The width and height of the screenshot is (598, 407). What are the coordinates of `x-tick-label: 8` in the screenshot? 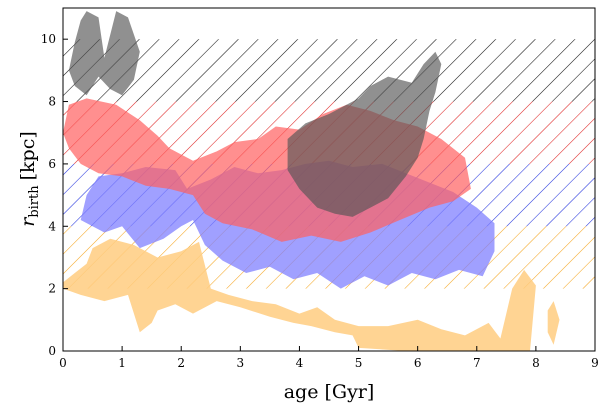 It's located at (536, 363).